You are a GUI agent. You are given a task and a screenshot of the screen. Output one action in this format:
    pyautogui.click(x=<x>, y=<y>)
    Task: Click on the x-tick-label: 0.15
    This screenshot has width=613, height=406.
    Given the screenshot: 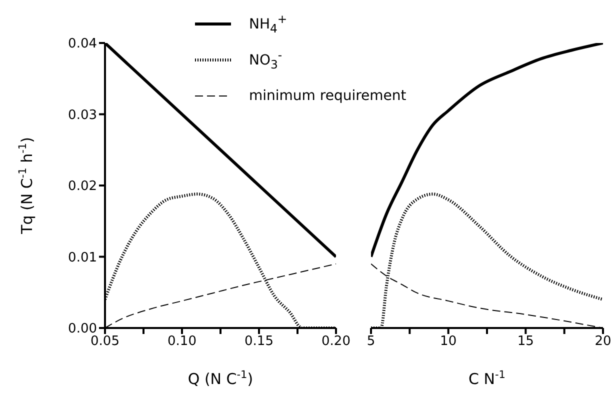 What is the action you would take?
    pyautogui.click(x=259, y=342)
    